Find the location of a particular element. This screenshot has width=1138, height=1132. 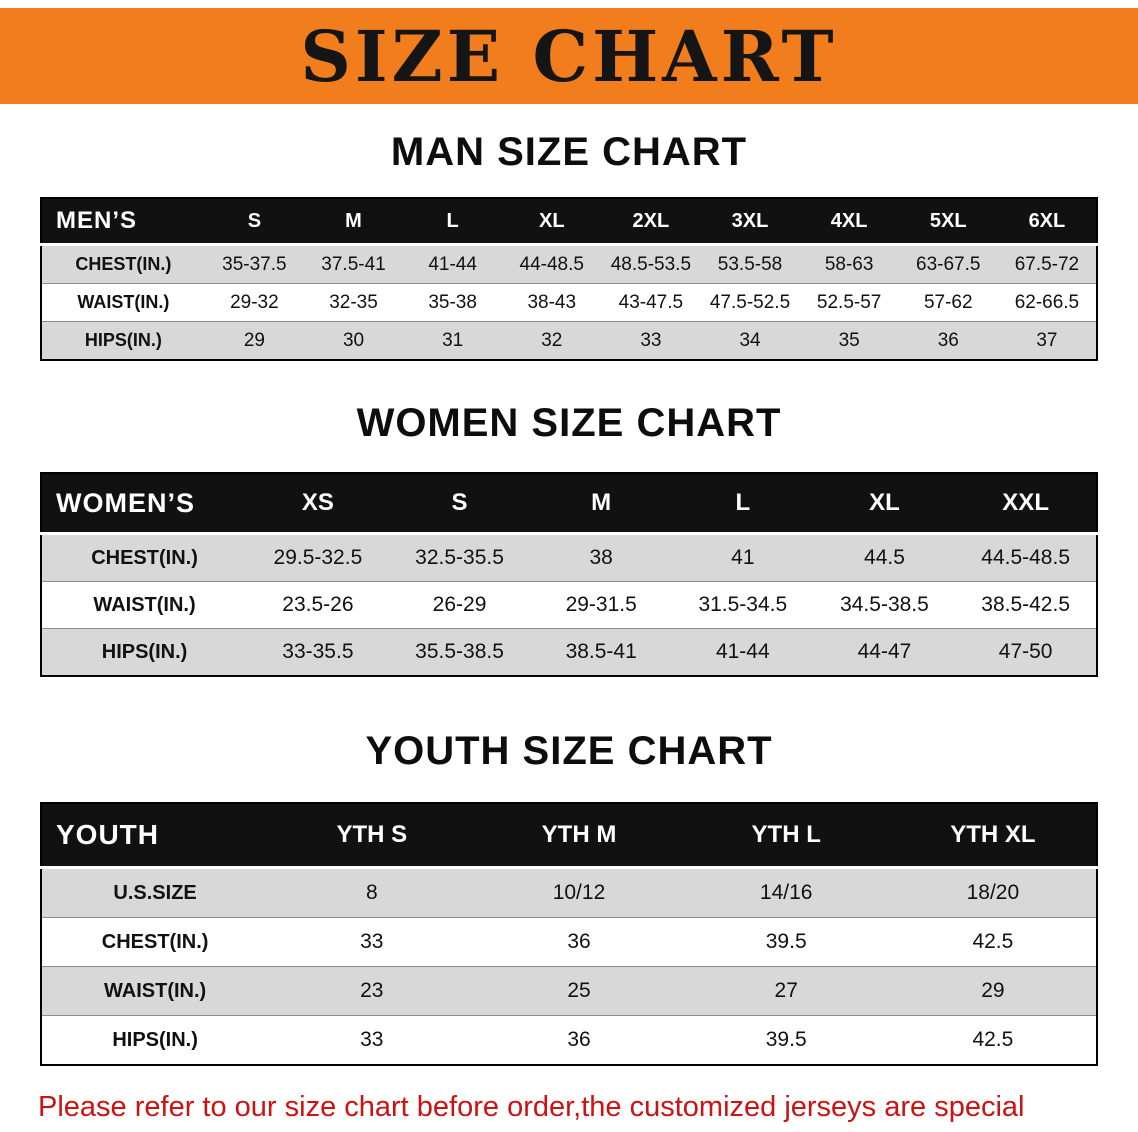

row-label: U.S.SIZE is located at coordinates (155, 892).